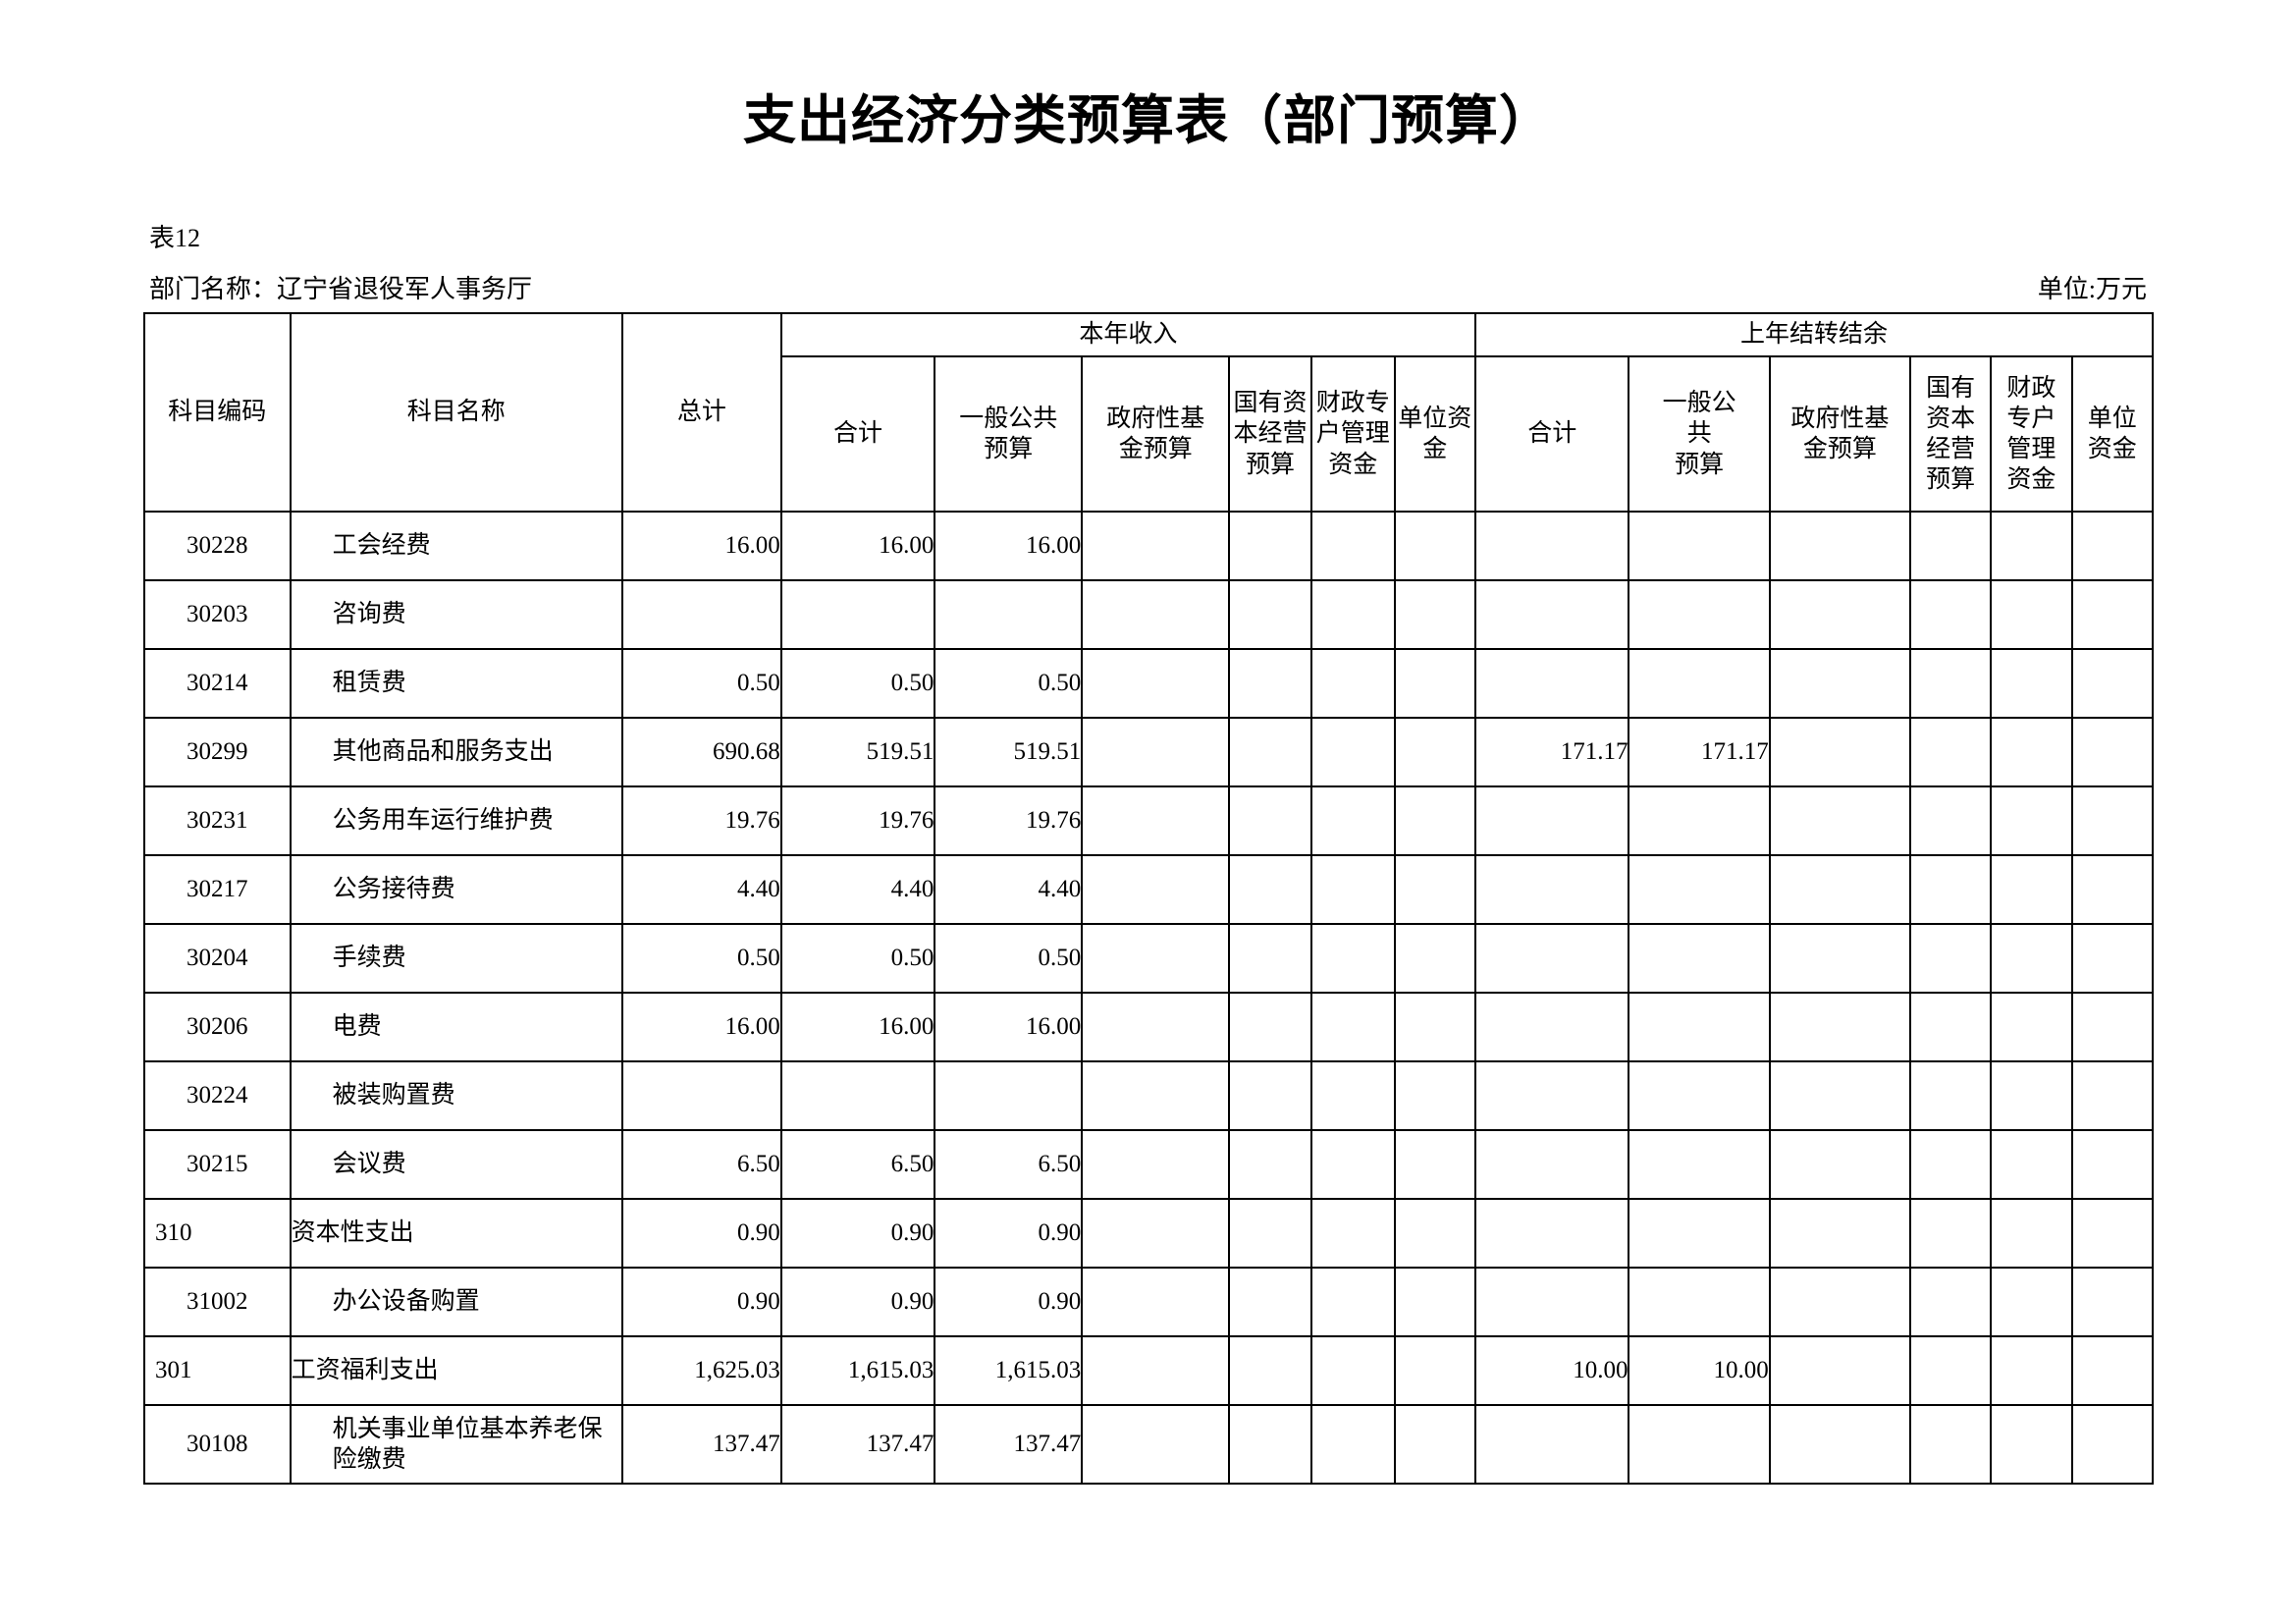 The image size is (2296, 1624). I want to click on cell-cy-general, so click(1009, 614).